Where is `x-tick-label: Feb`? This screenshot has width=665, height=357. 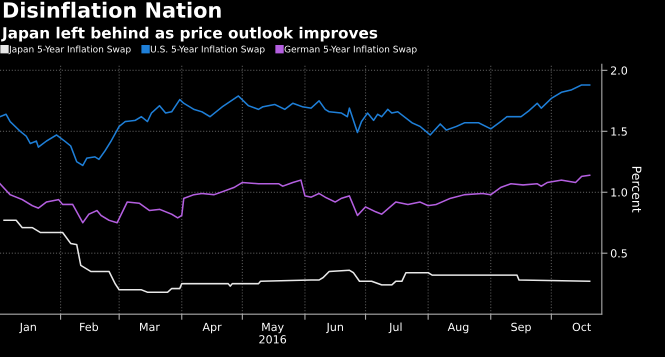
x-tick-label: Feb is located at coordinates (89, 327).